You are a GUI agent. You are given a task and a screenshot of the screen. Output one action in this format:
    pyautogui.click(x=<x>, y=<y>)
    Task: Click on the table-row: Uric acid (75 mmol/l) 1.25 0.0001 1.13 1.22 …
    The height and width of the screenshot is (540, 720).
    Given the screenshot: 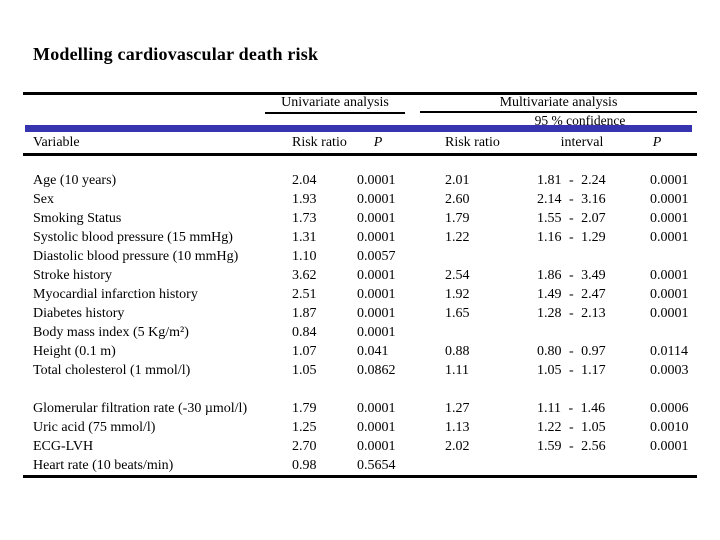 What is the action you would take?
    pyautogui.click(x=360, y=427)
    